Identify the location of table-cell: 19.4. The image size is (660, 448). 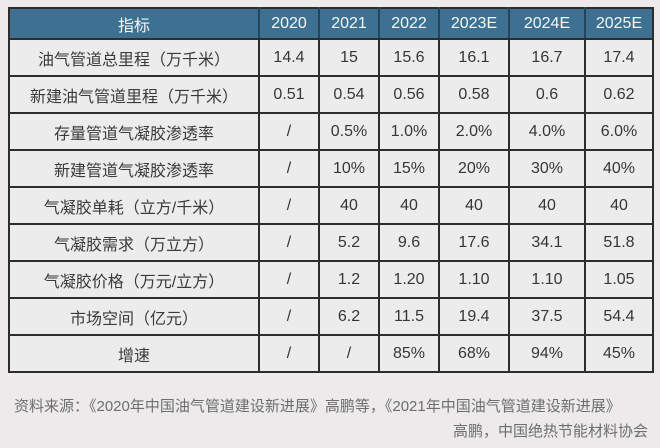
(474, 316).